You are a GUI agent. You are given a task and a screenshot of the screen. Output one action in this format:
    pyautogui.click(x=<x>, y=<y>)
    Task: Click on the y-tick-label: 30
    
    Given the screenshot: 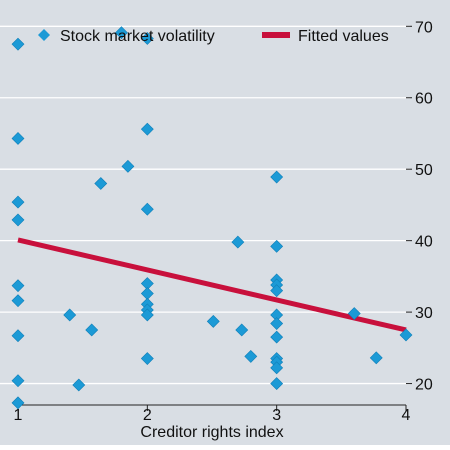 What is the action you would take?
    pyautogui.click(x=424, y=313)
    